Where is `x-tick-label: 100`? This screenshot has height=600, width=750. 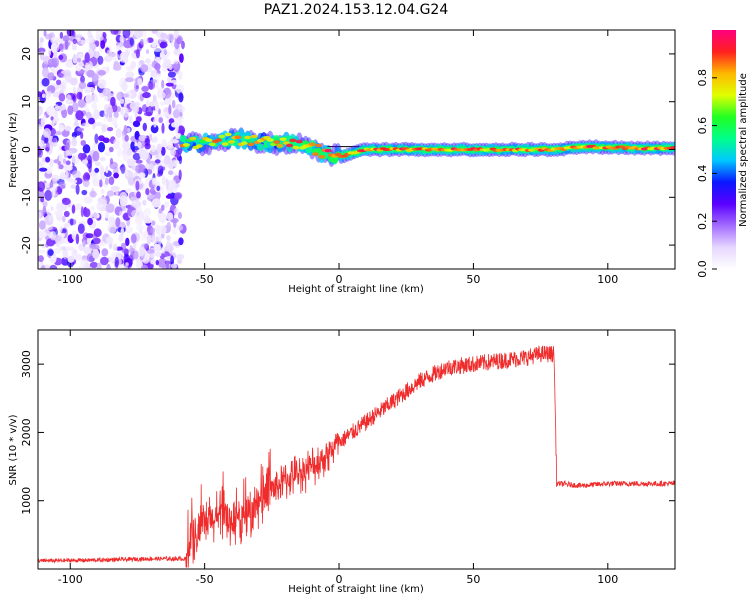
x-tick-label: 100 is located at coordinates (607, 579).